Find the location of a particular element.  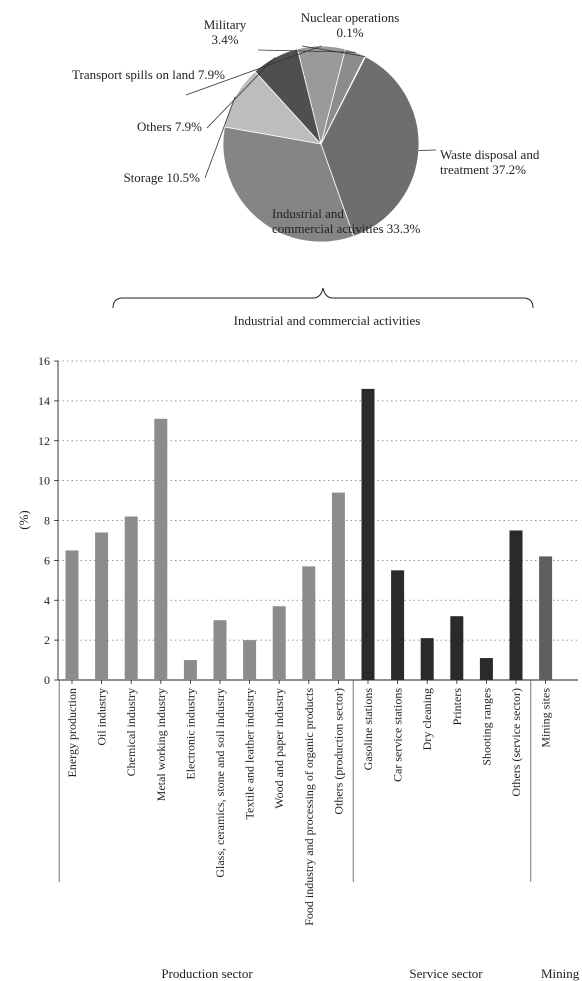

x-tick-label: Electronic industry is located at coordinates (190, 734).